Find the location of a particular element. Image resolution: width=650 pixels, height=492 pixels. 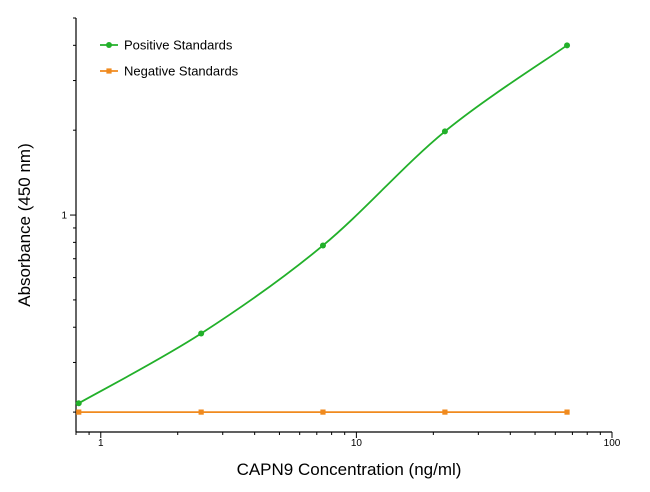

legend-item-negative-standards: Negative Standards is located at coordinates (169, 71).